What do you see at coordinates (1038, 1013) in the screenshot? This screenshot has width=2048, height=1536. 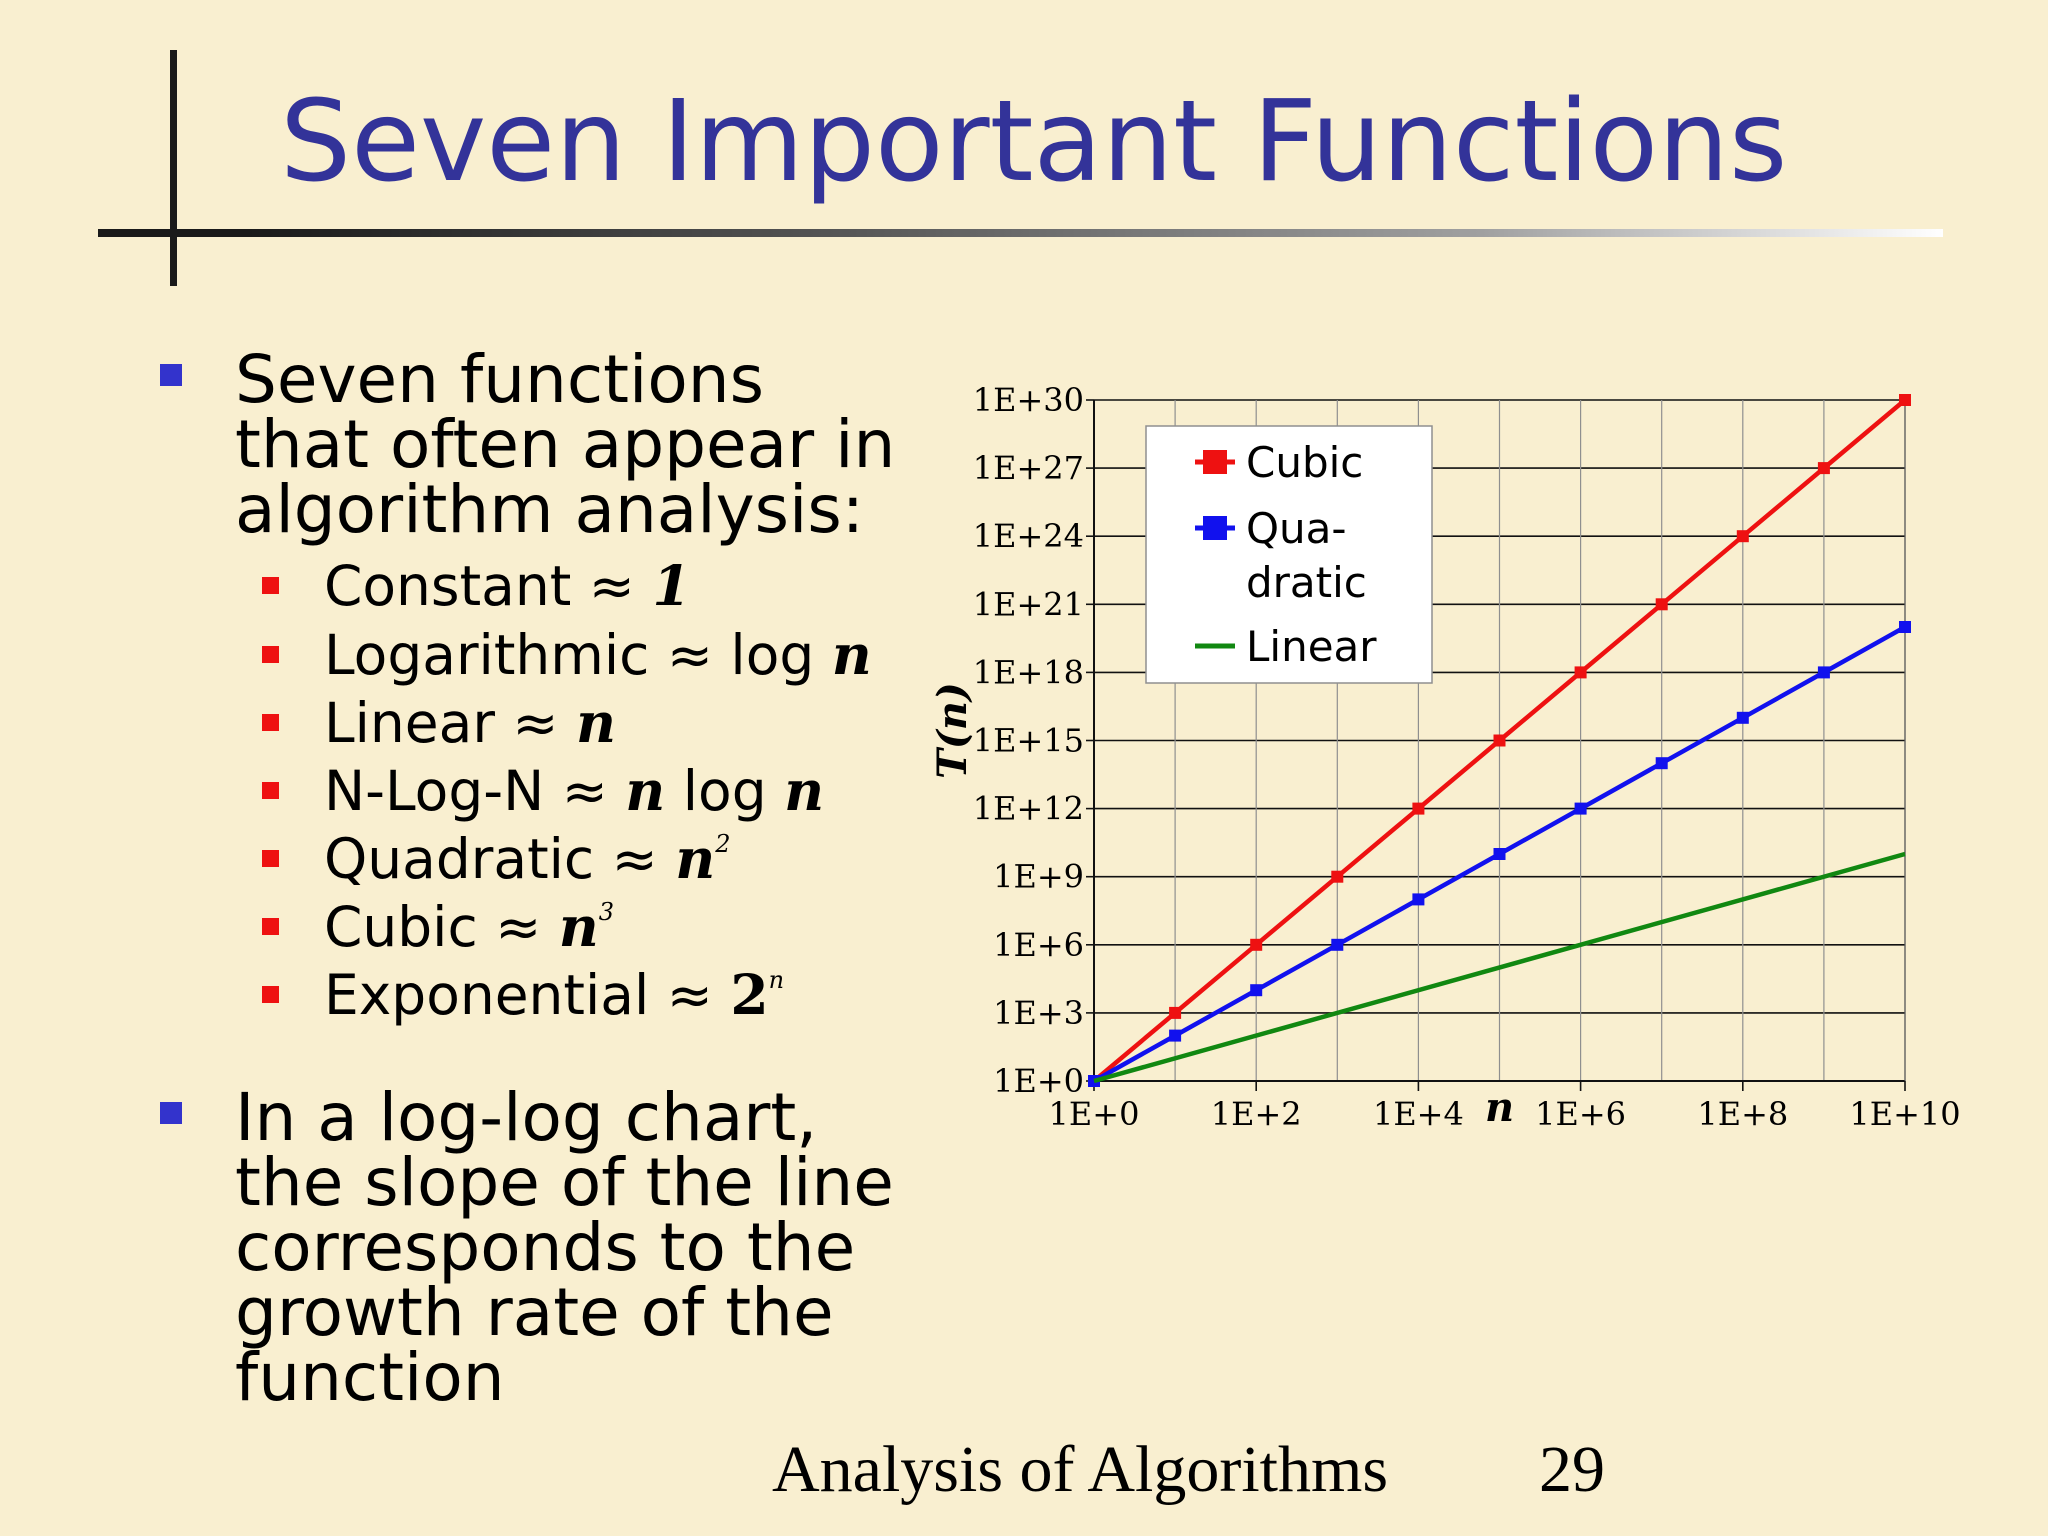 I see `y-tick-label: 1E+3` at bounding box center [1038, 1013].